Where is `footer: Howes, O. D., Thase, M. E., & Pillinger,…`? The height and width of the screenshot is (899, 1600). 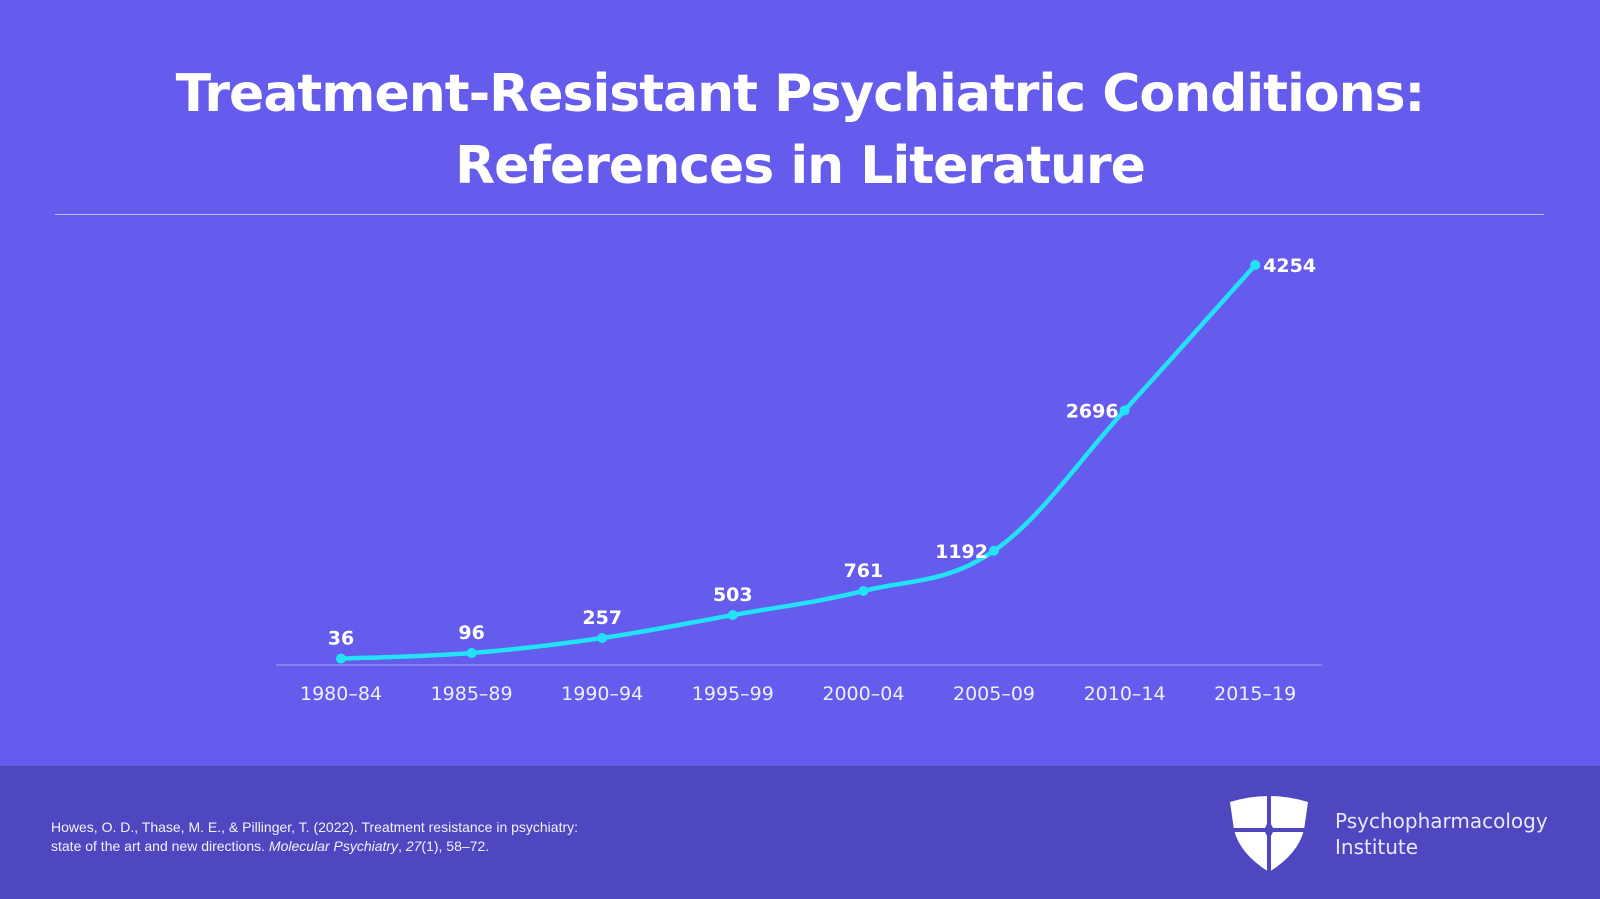 footer: Howes, O. D., Thase, M. E., & Pillinger,… is located at coordinates (800, 832).